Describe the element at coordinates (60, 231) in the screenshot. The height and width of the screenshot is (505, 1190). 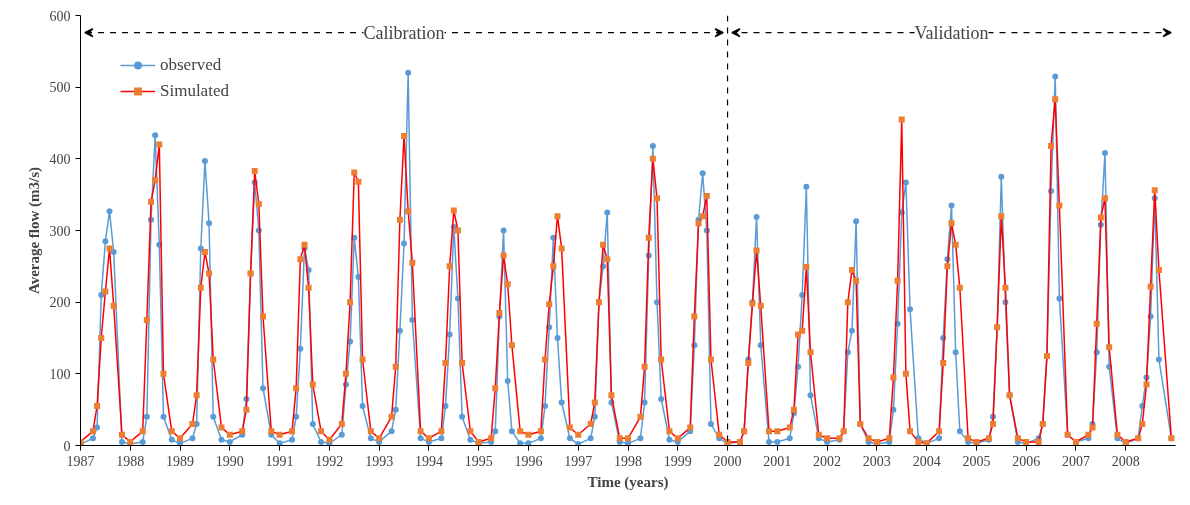
I see `y-tick-label: 300` at that location.